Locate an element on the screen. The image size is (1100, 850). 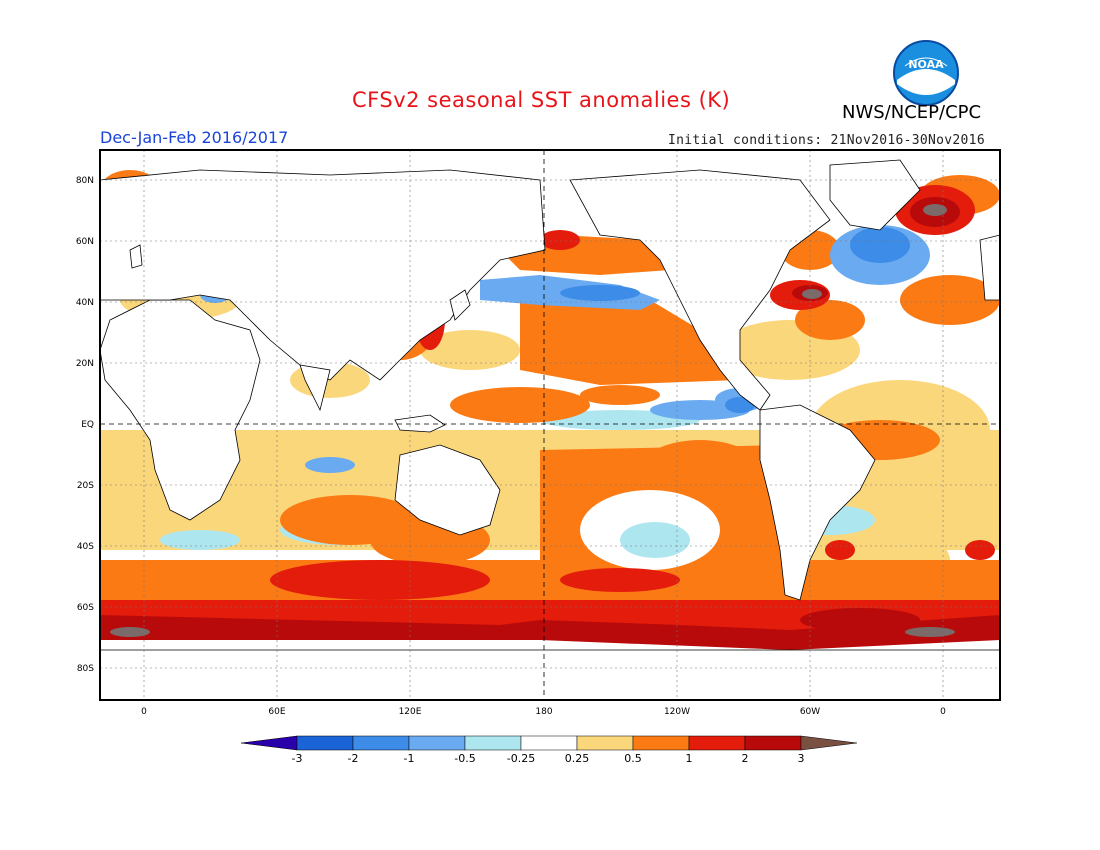
lat-label: 80S is located at coordinates (85, 669).